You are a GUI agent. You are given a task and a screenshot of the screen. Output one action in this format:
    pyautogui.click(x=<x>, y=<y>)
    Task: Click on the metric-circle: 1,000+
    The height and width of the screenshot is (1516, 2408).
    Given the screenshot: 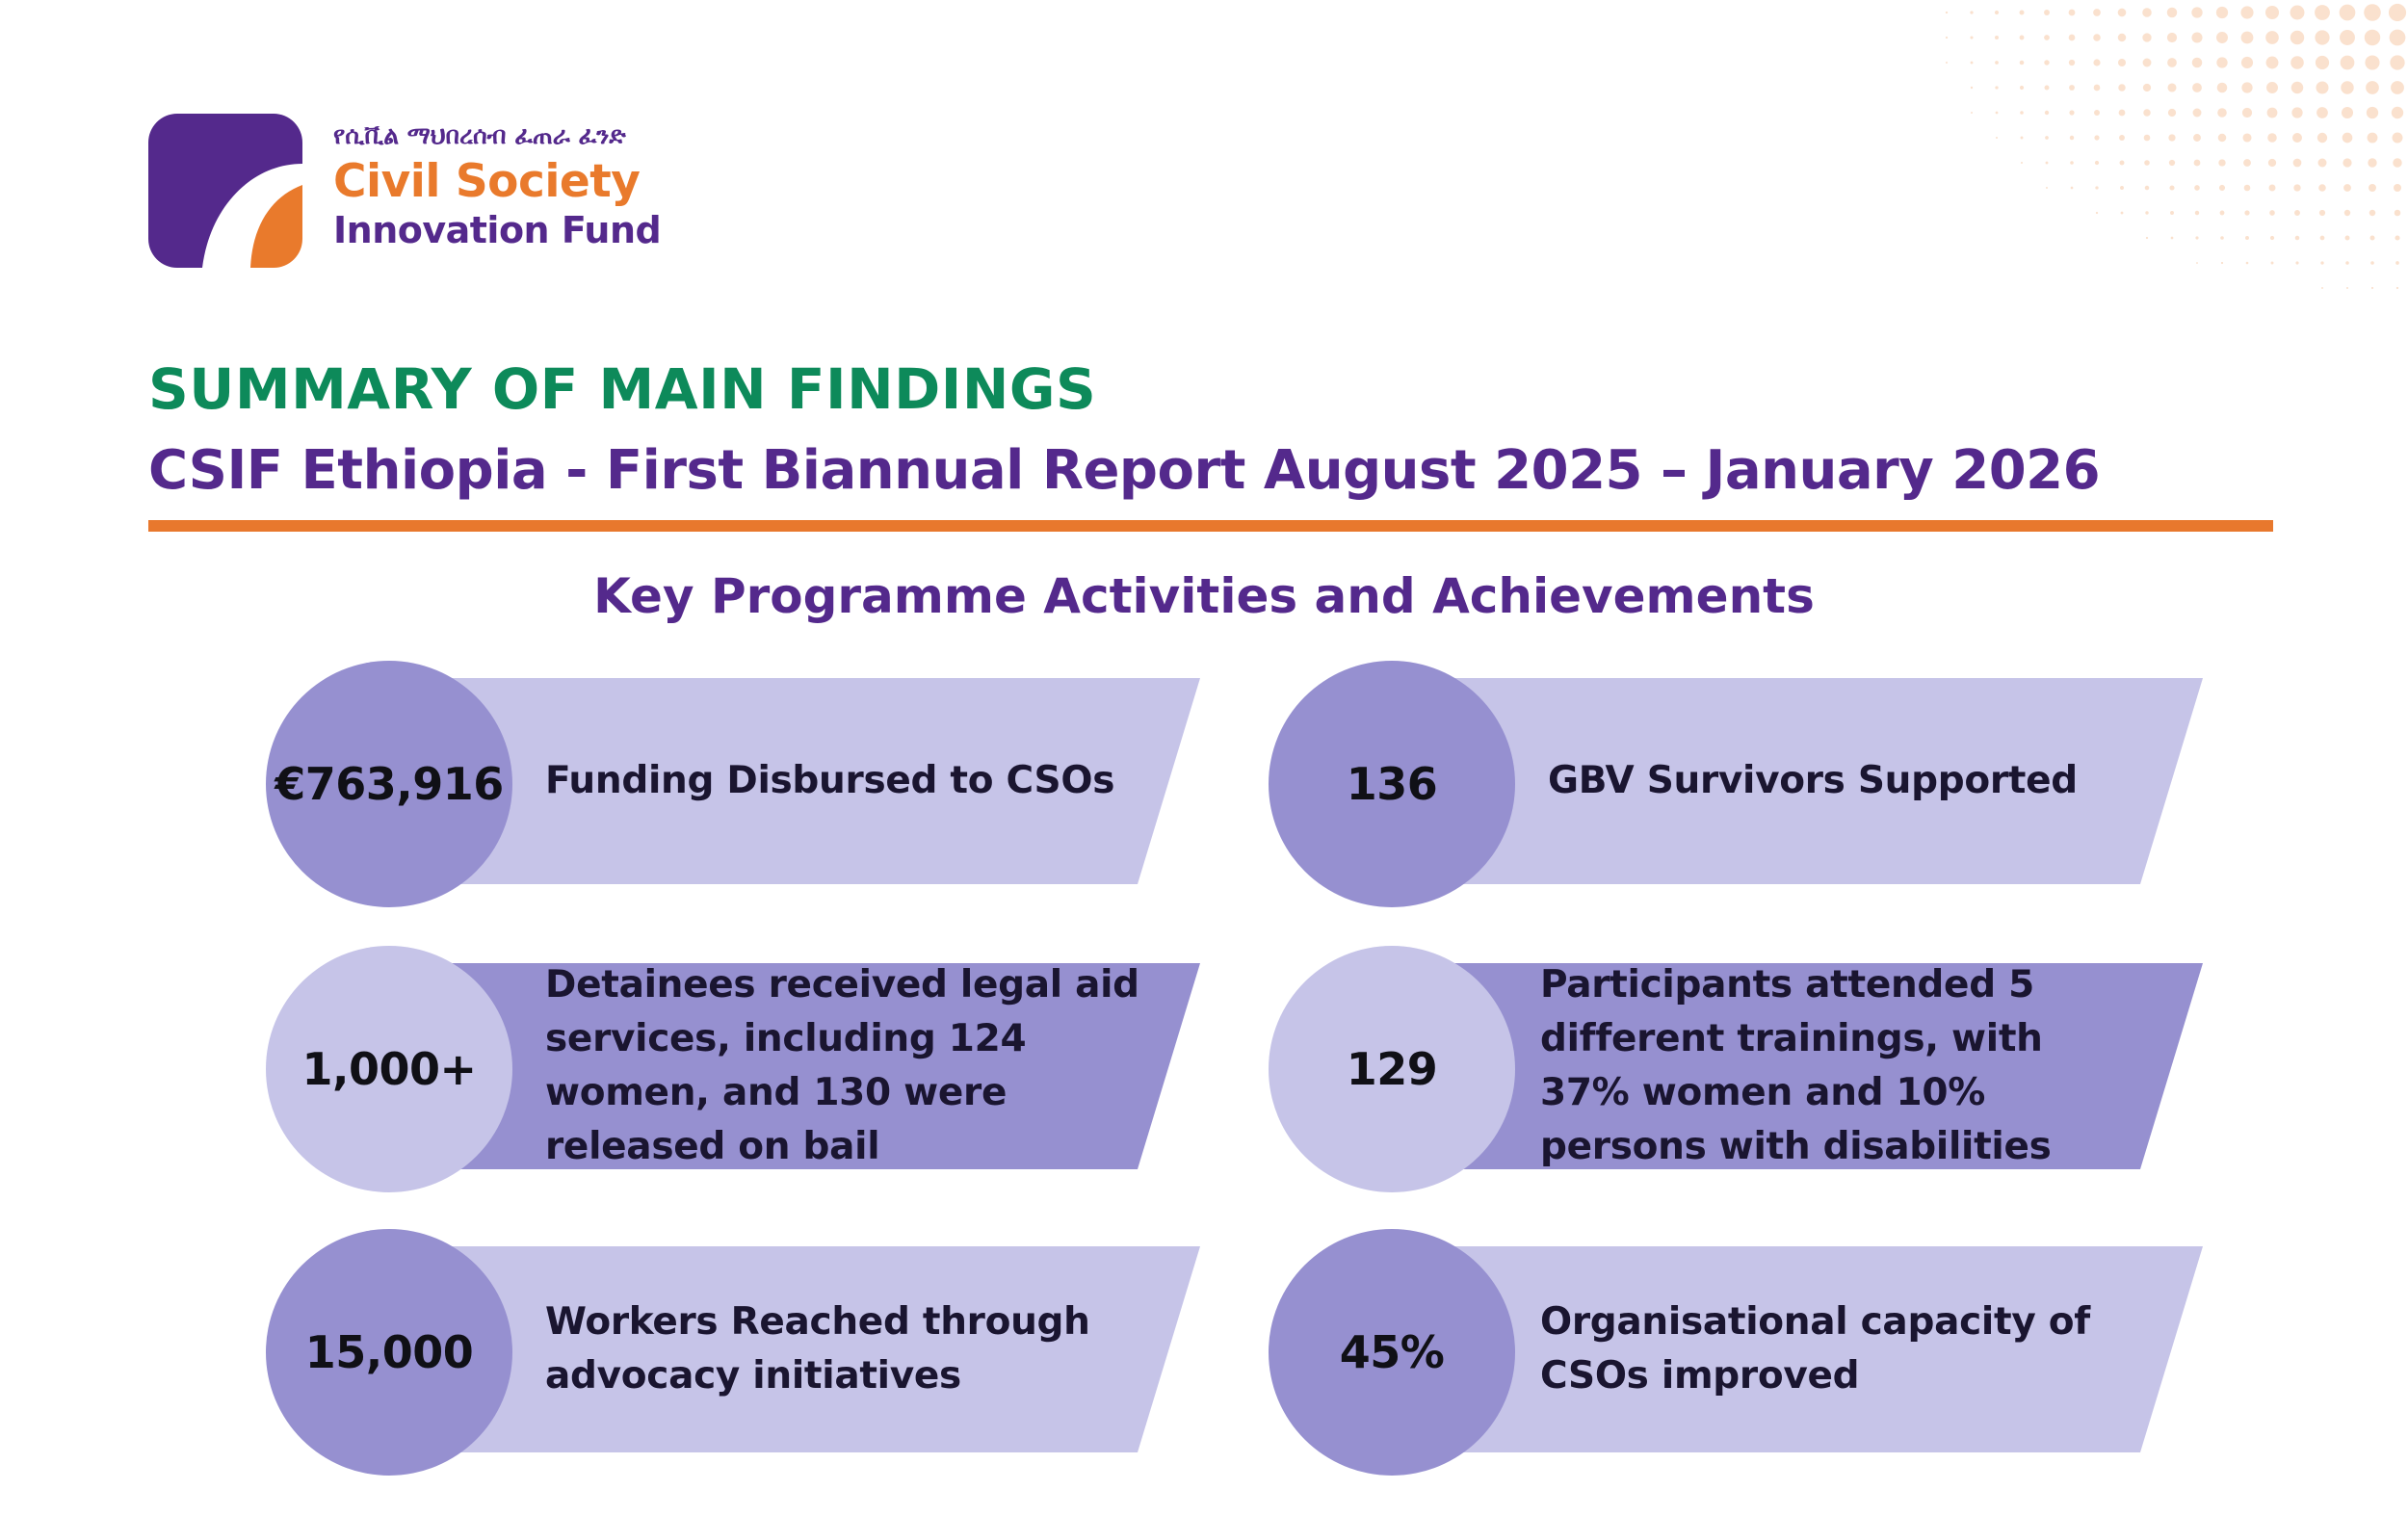 What is the action you would take?
    pyautogui.click(x=389, y=1069)
    